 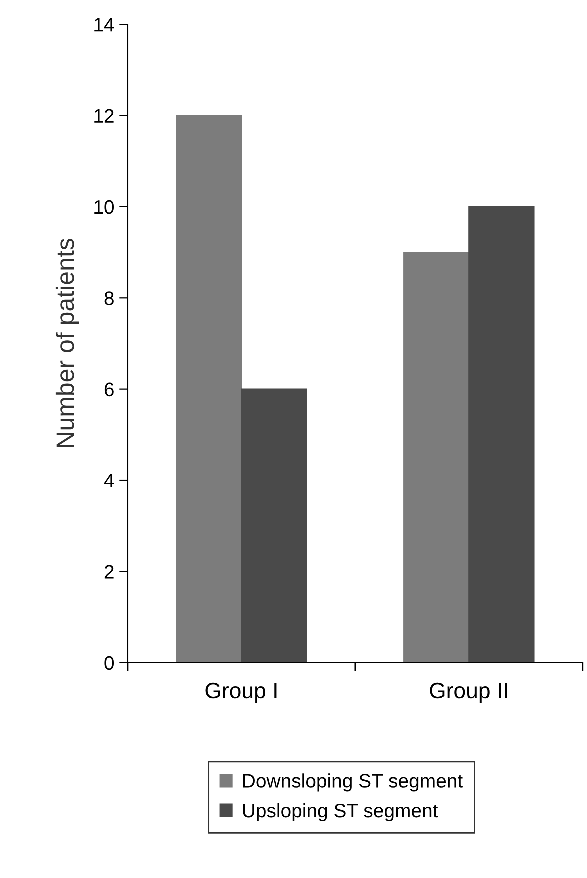 What do you see at coordinates (104, 25) in the screenshot?
I see `y-tick-label: 14` at bounding box center [104, 25].